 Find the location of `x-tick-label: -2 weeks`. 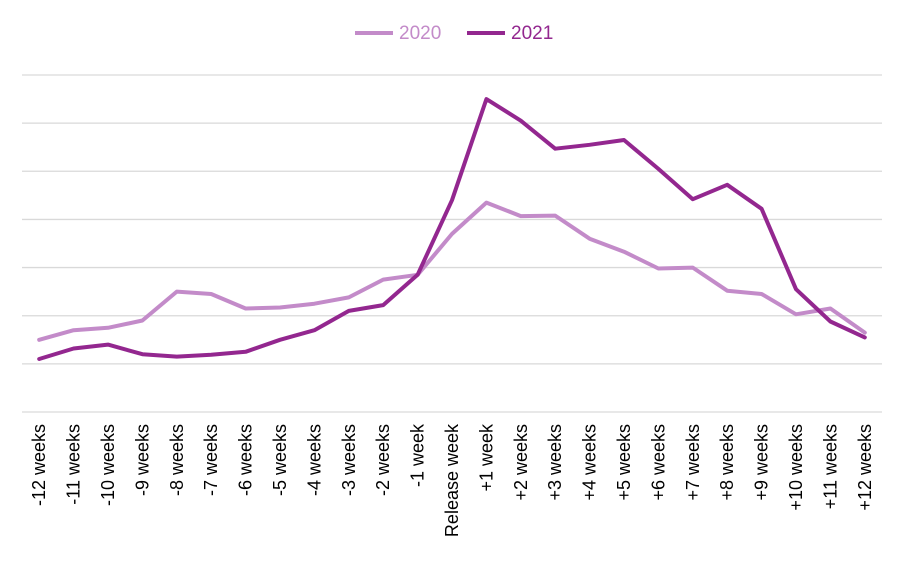

x-tick-label: -2 weeks is located at coordinates (383, 460).